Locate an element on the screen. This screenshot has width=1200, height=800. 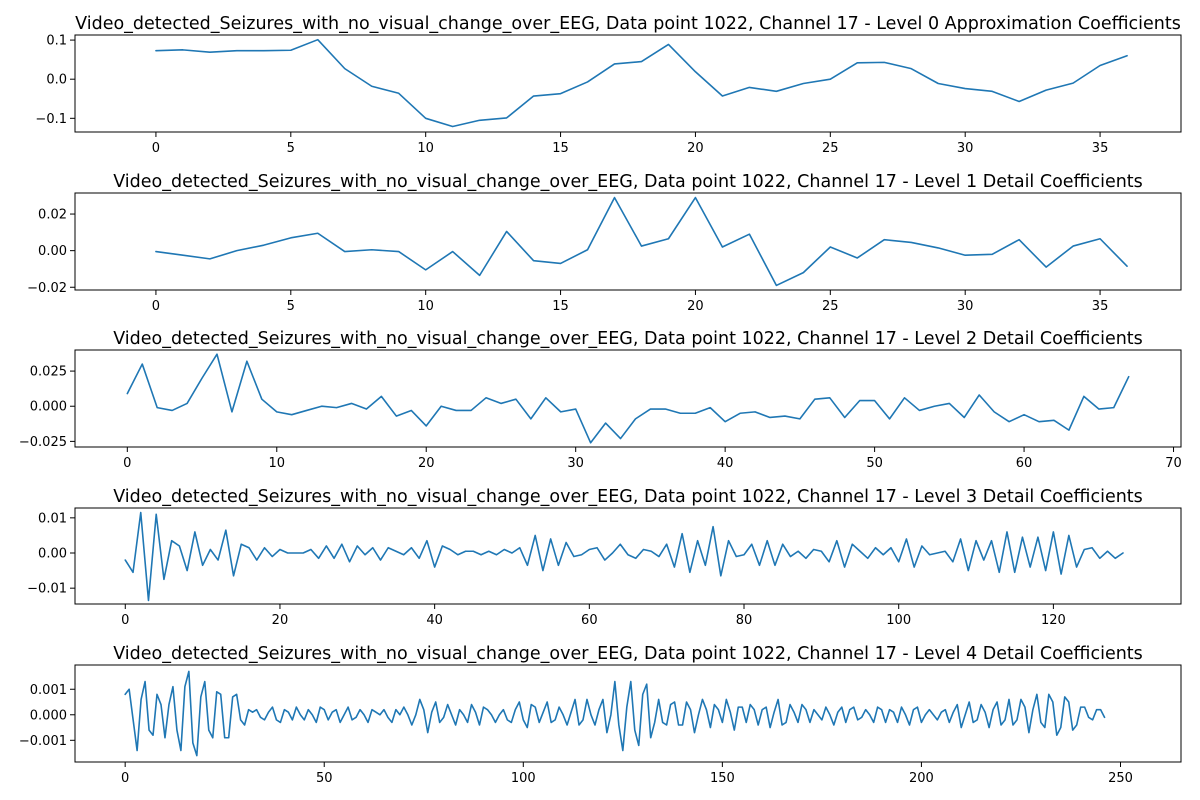
x-tick-label: 150 is located at coordinates (722, 778).